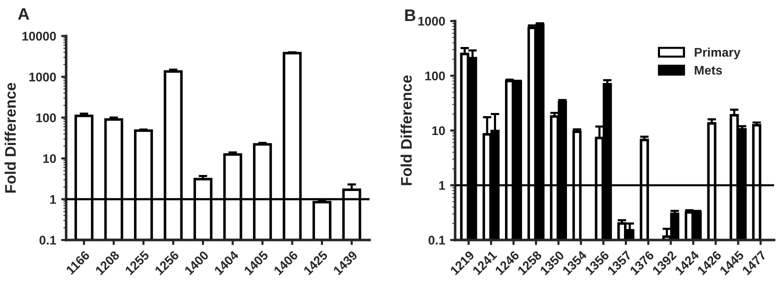 Image resolution: width=778 pixels, height=300 pixels. What do you see at coordinates (410, 15) in the screenshot?
I see `chart-title: B` at bounding box center [410, 15].